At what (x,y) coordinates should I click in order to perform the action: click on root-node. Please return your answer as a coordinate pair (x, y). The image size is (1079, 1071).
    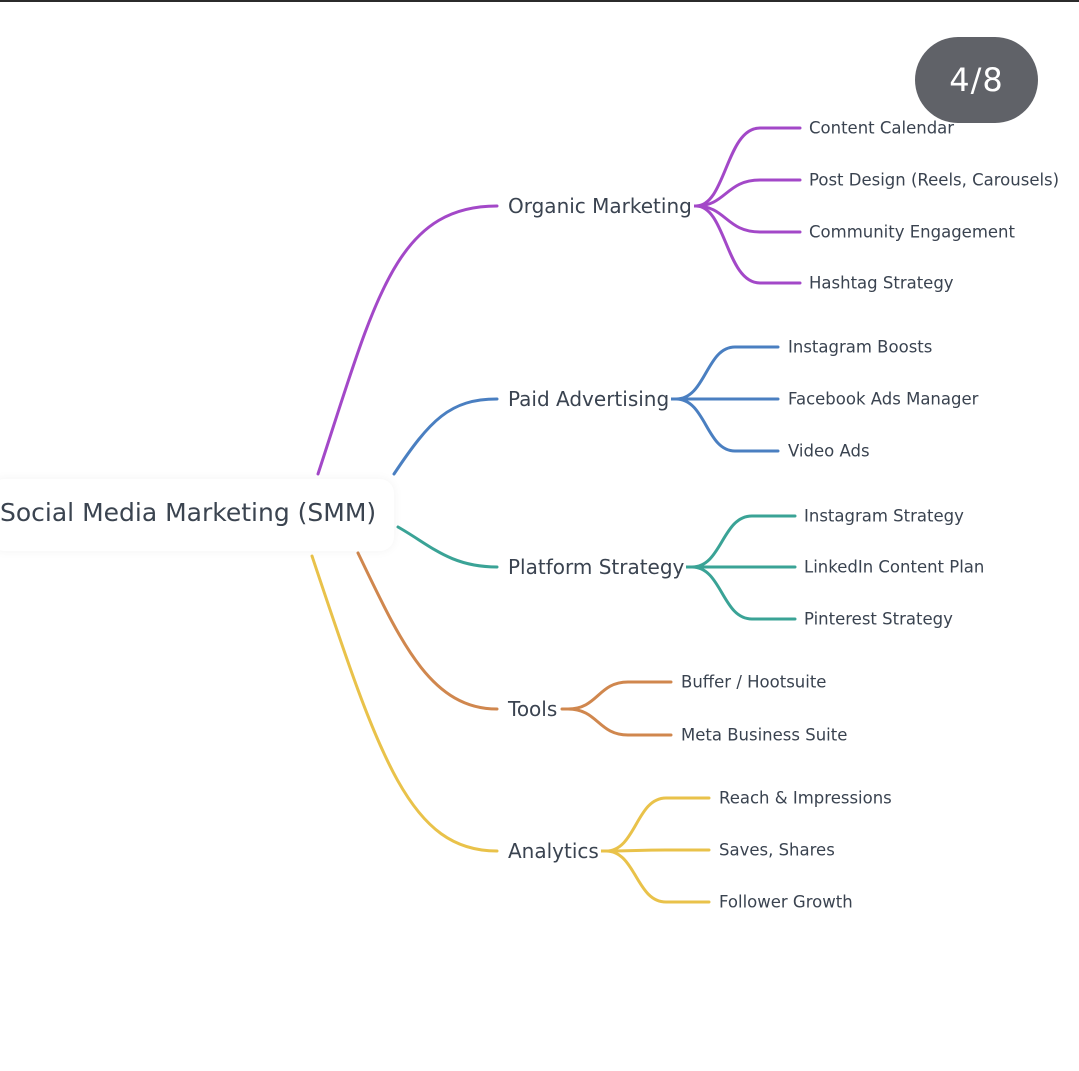
    Looking at the image, I should click on (197, 515).